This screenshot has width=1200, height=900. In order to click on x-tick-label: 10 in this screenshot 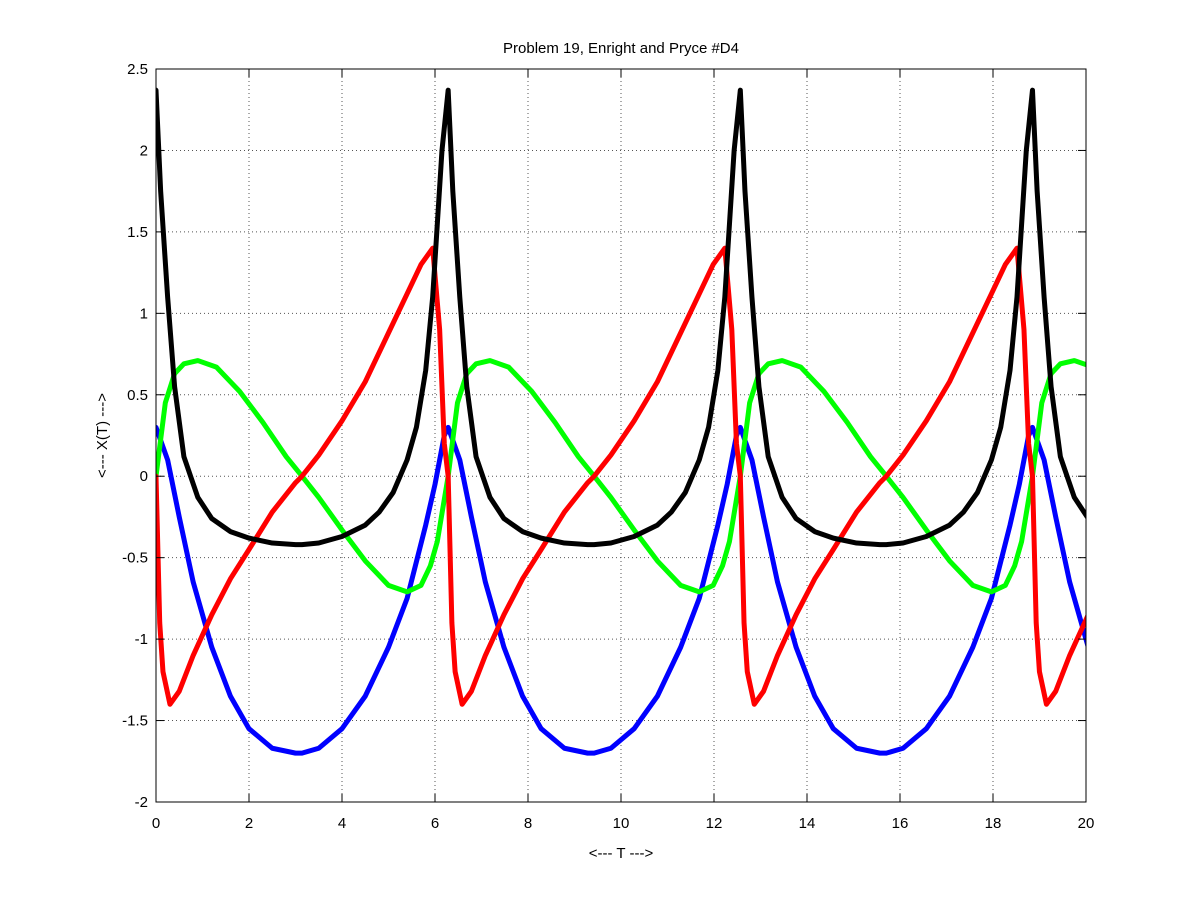, I will do `click(621, 823)`.